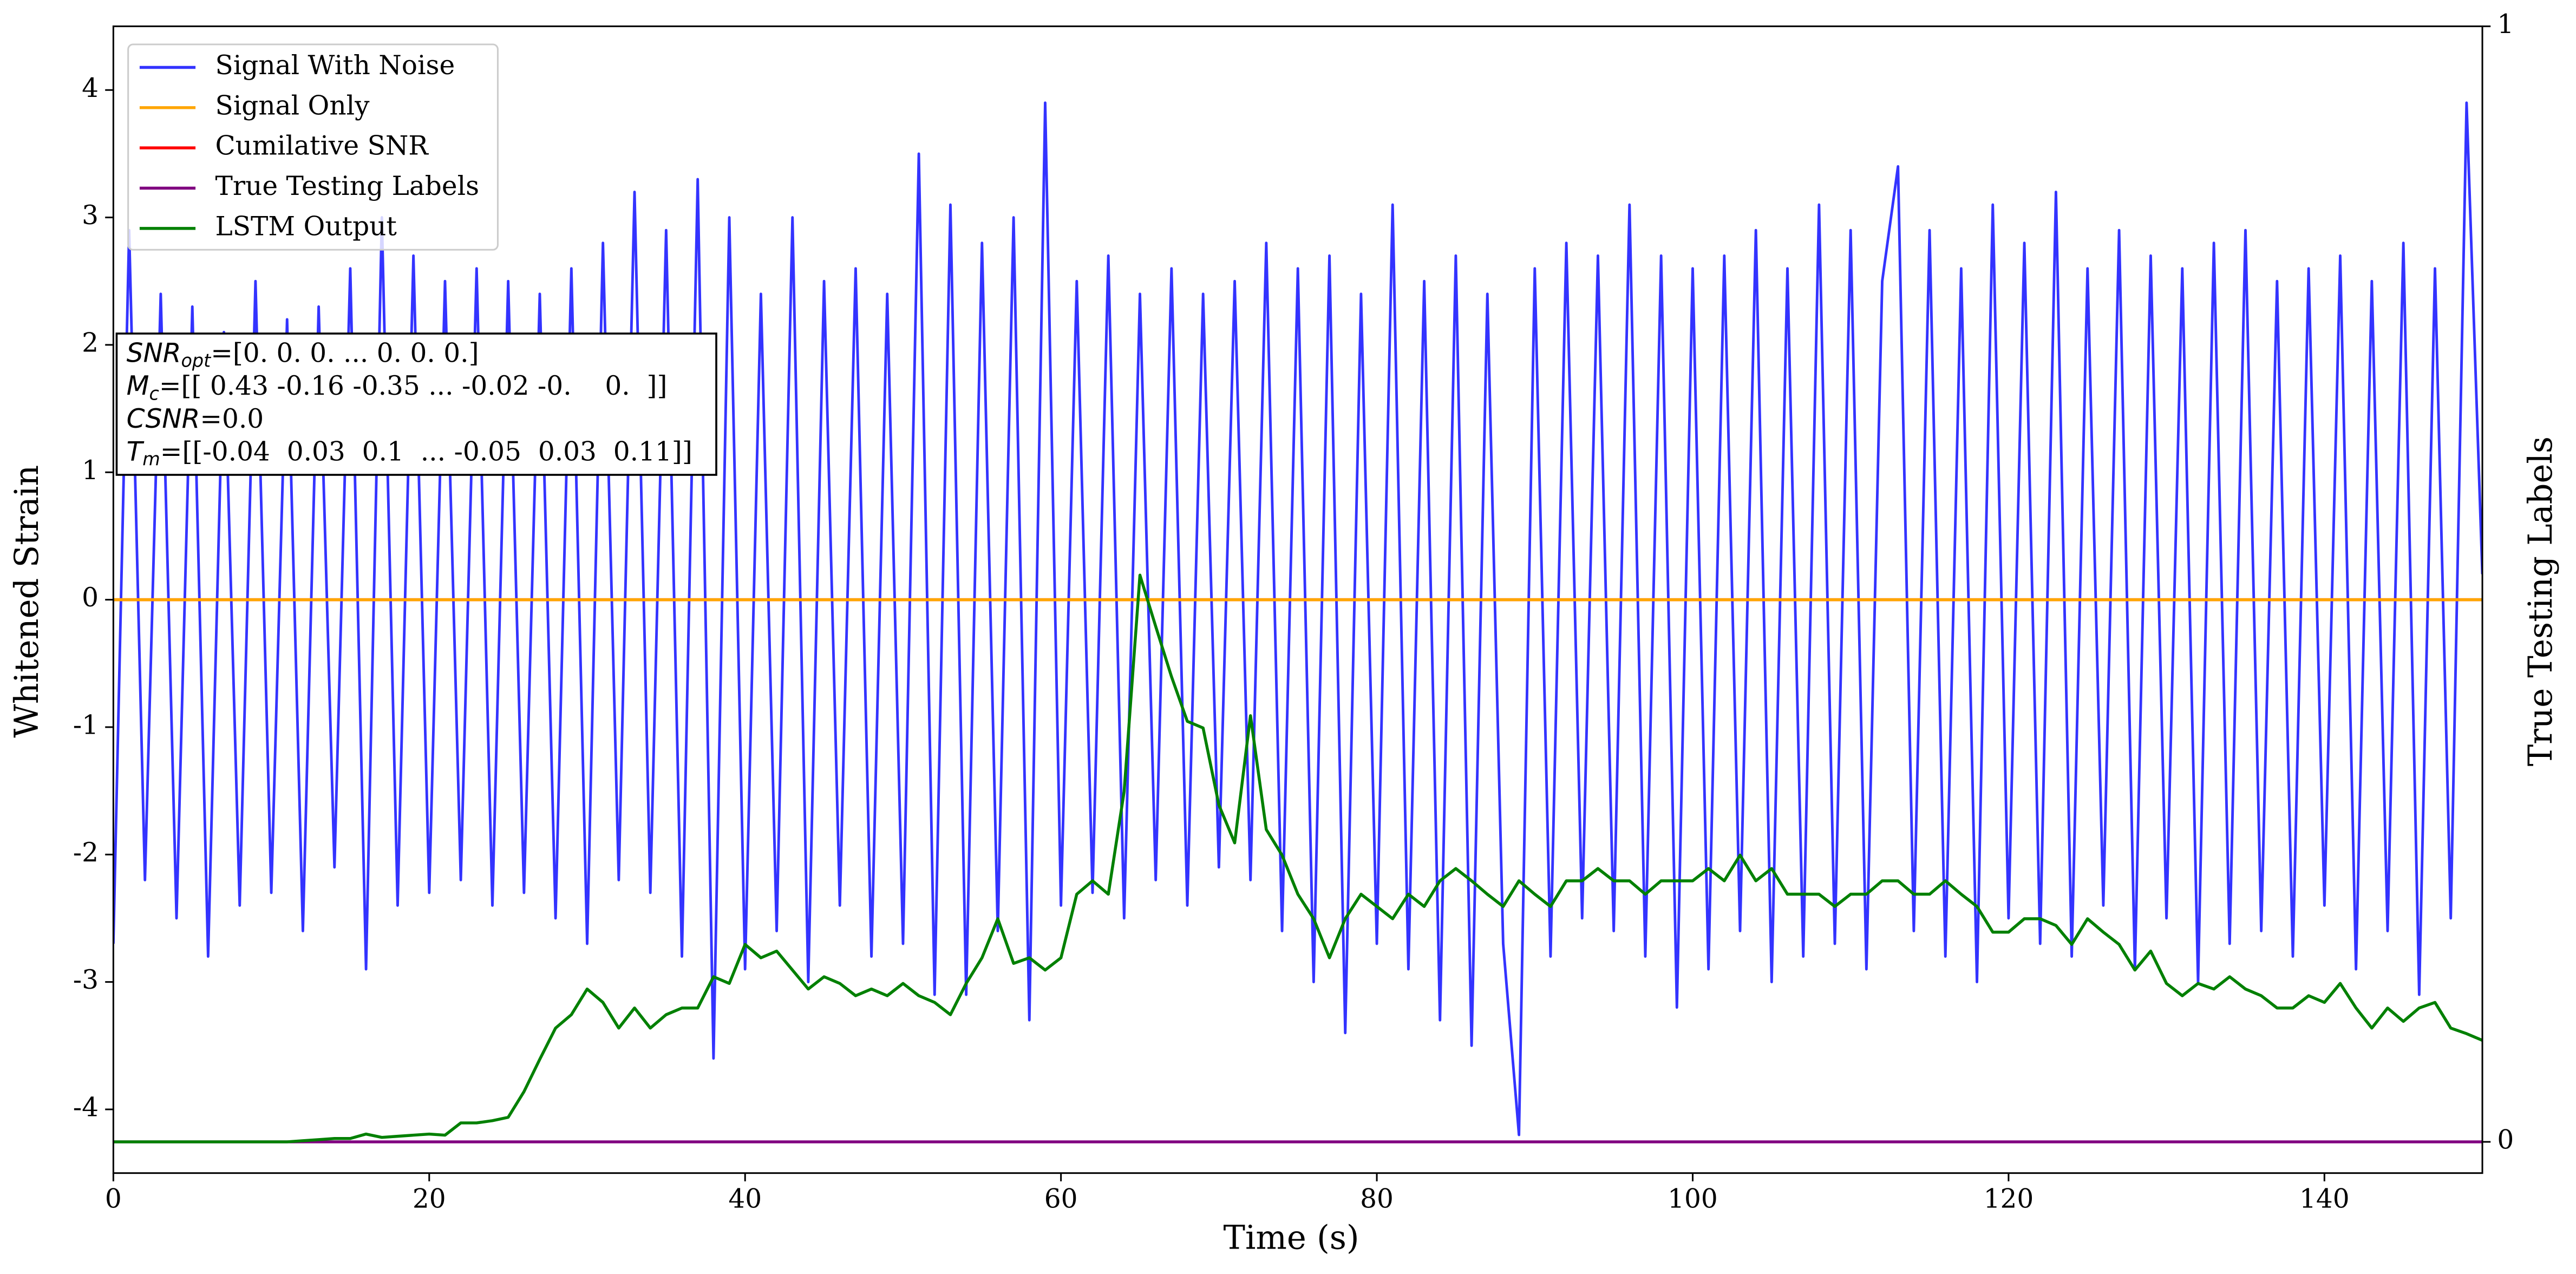 This screenshot has width=2576, height=1274. Describe the element at coordinates (90, 598) in the screenshot. I see `y-tick-label: 0` at that location.